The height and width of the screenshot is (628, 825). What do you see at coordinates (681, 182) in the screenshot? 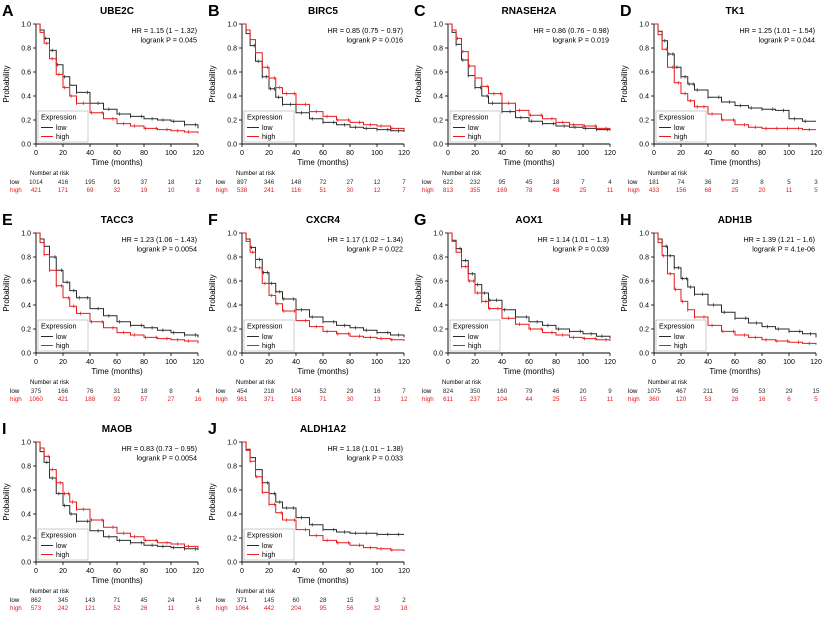
I see `risk-low-value: 74` at bounding box center [681, 182].